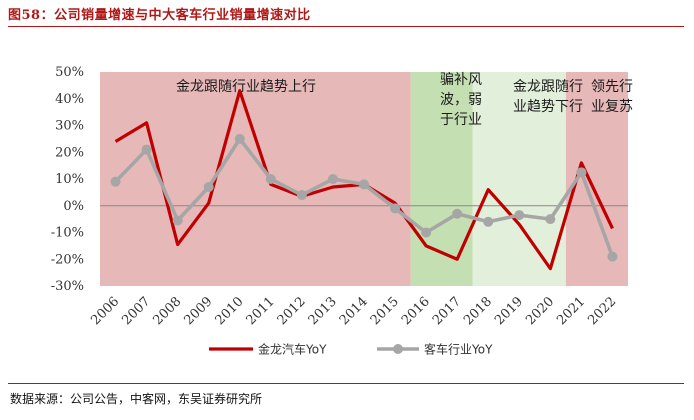 This screenshot has width=694, height=420. I want to click on y-tick-label: 30%, so click(69, 126).